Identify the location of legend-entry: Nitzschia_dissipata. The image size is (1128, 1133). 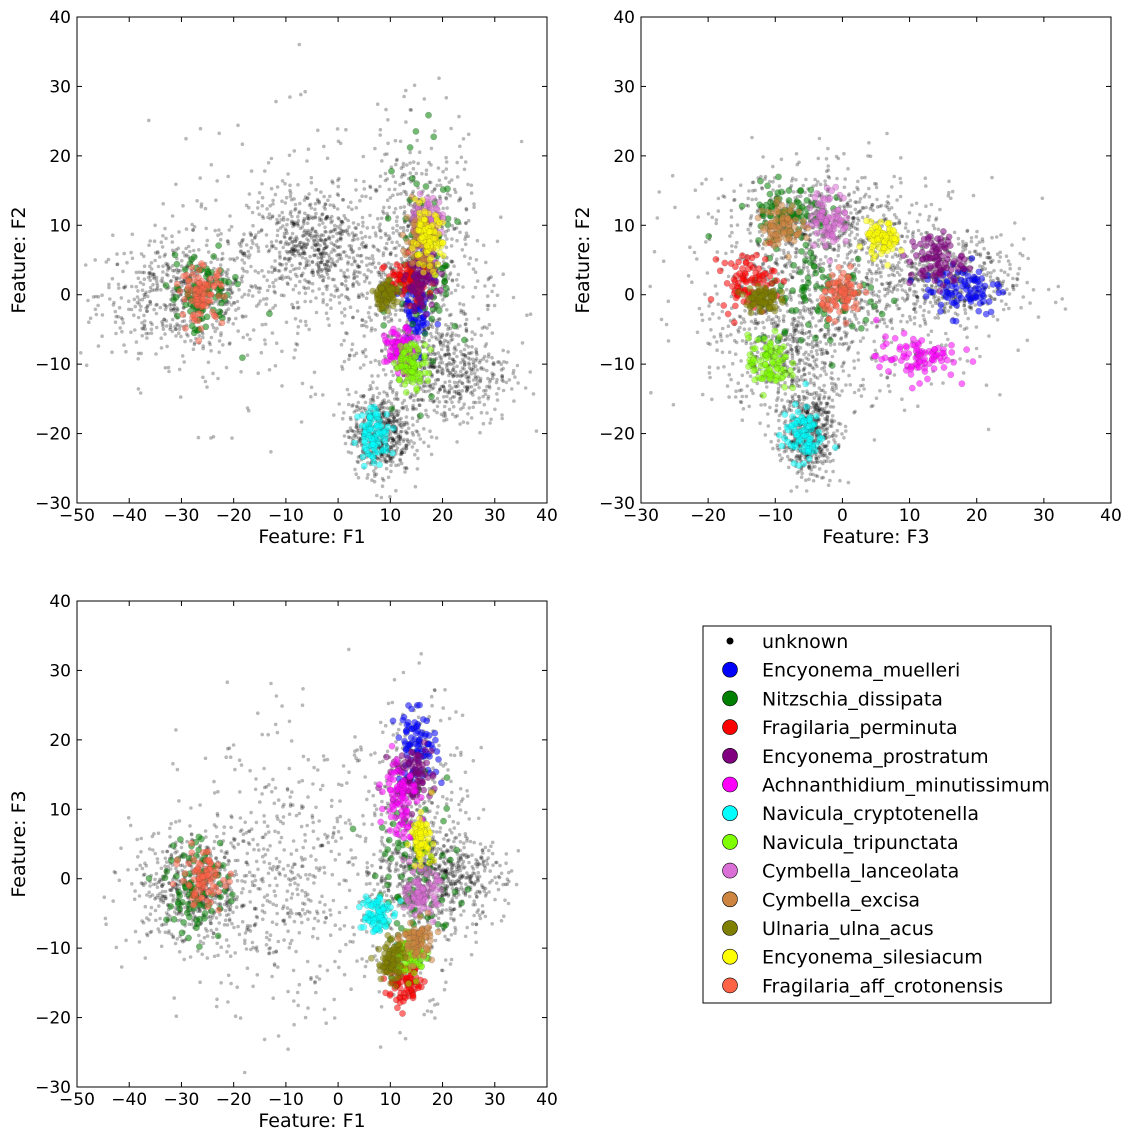
(832, 699).